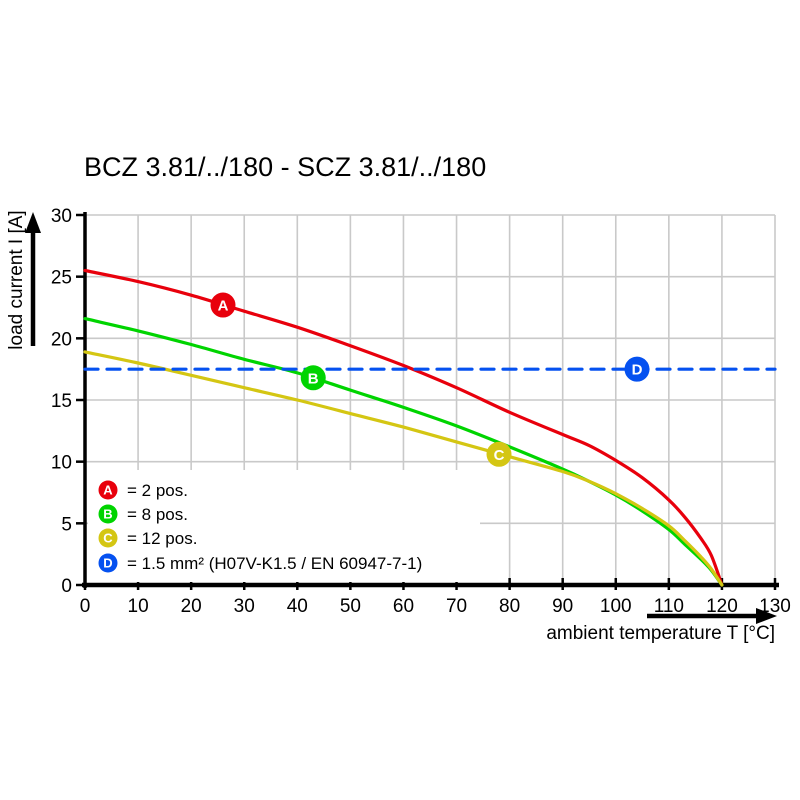  I want to click on legend-swatch-B, so click(108, 514).